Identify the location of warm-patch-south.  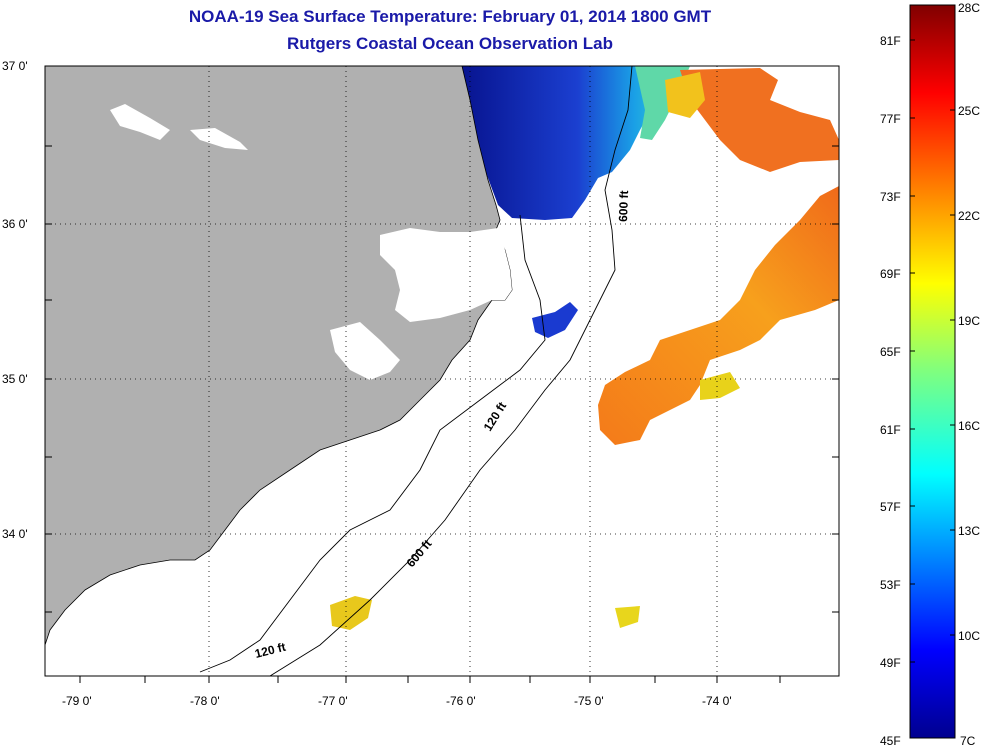
(351, 613).